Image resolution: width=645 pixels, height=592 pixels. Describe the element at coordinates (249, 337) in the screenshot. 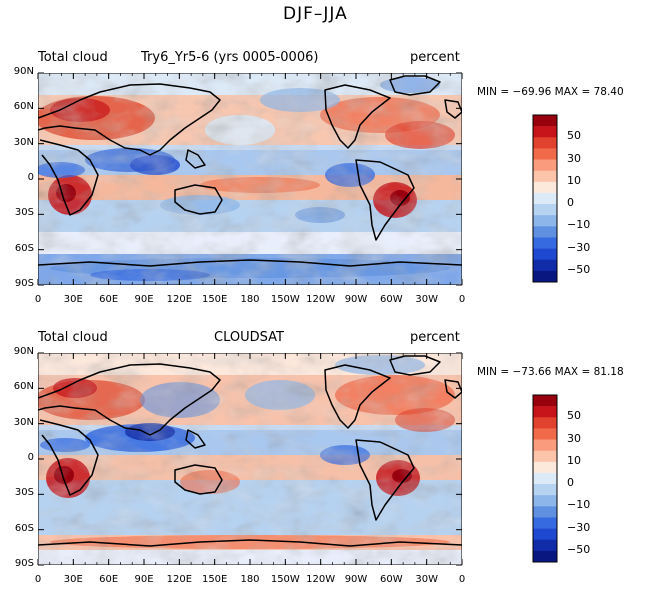

I see `panel2-center-label: CLOUDSAT` at that location.